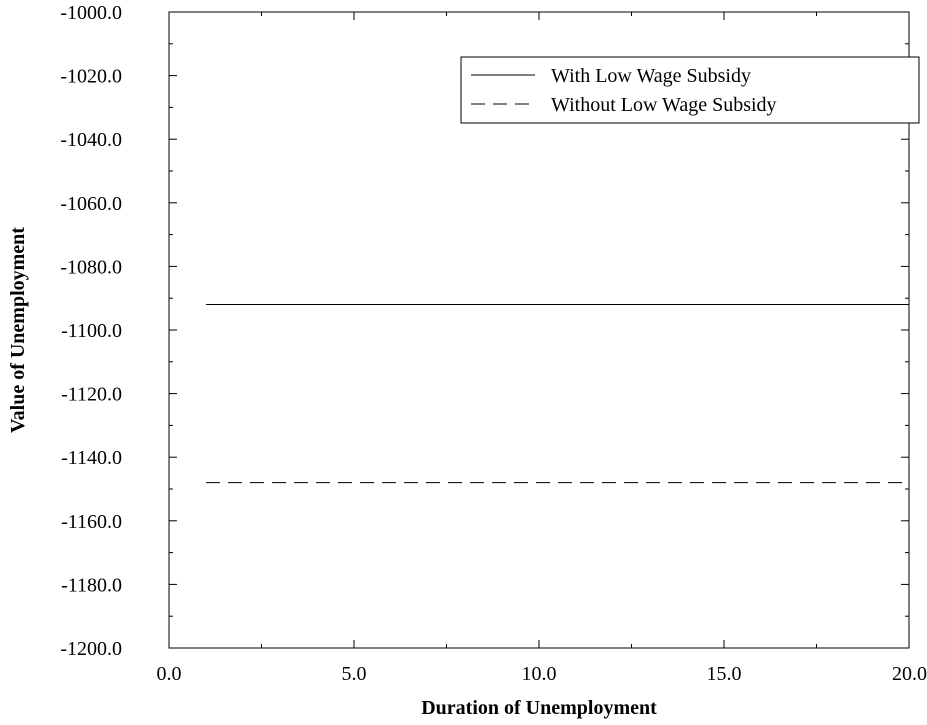  What do you see at coordinates (169, 674) in the screenshot?
I see `x-tick-label: 0.0` at bounding box center [169, 674].